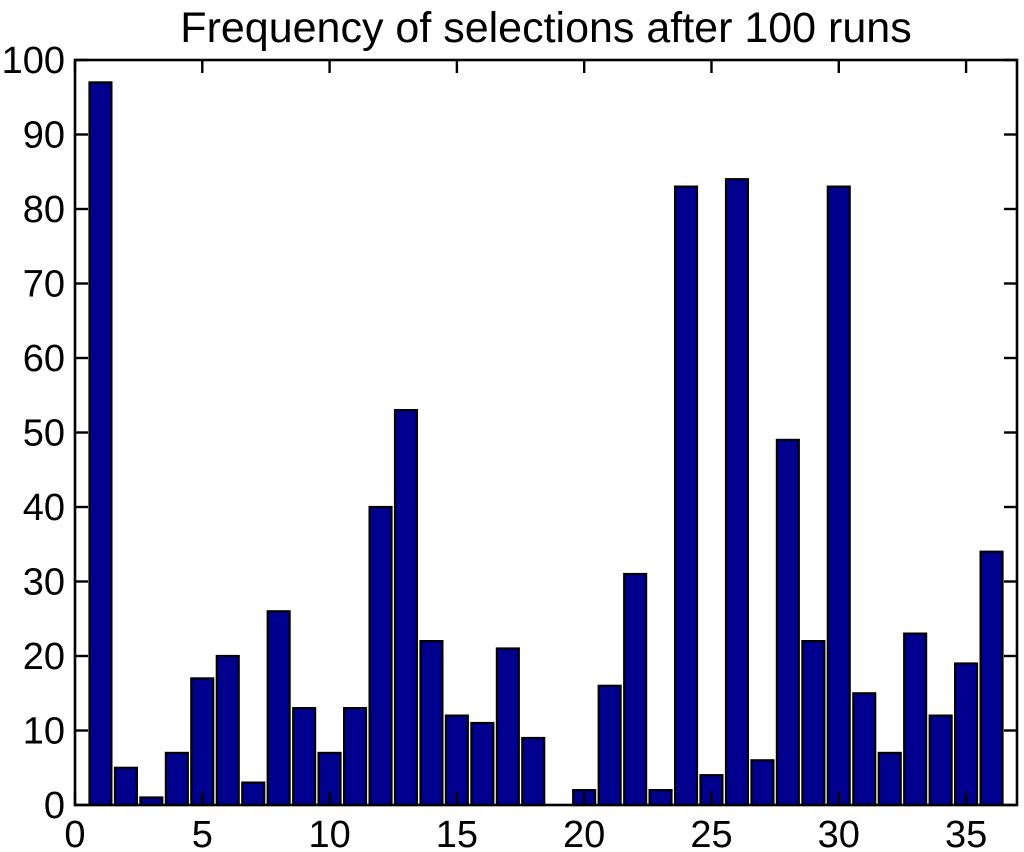  I want to click on x-tick-label: 15, so click(457, 833).